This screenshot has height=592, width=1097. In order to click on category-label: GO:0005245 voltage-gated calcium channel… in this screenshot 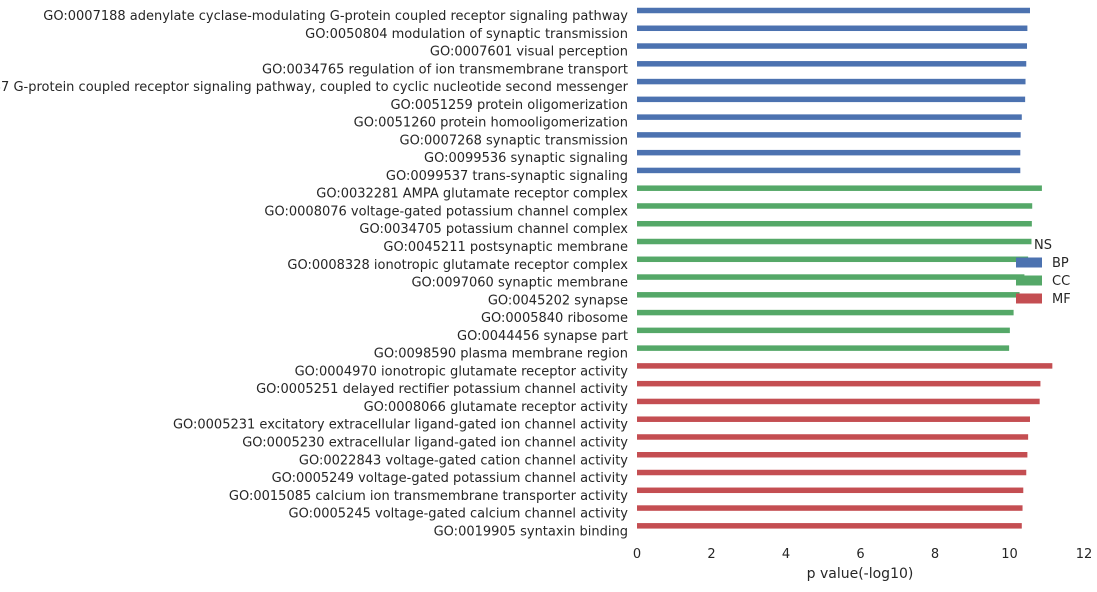, I will do `click(459, 514)`.